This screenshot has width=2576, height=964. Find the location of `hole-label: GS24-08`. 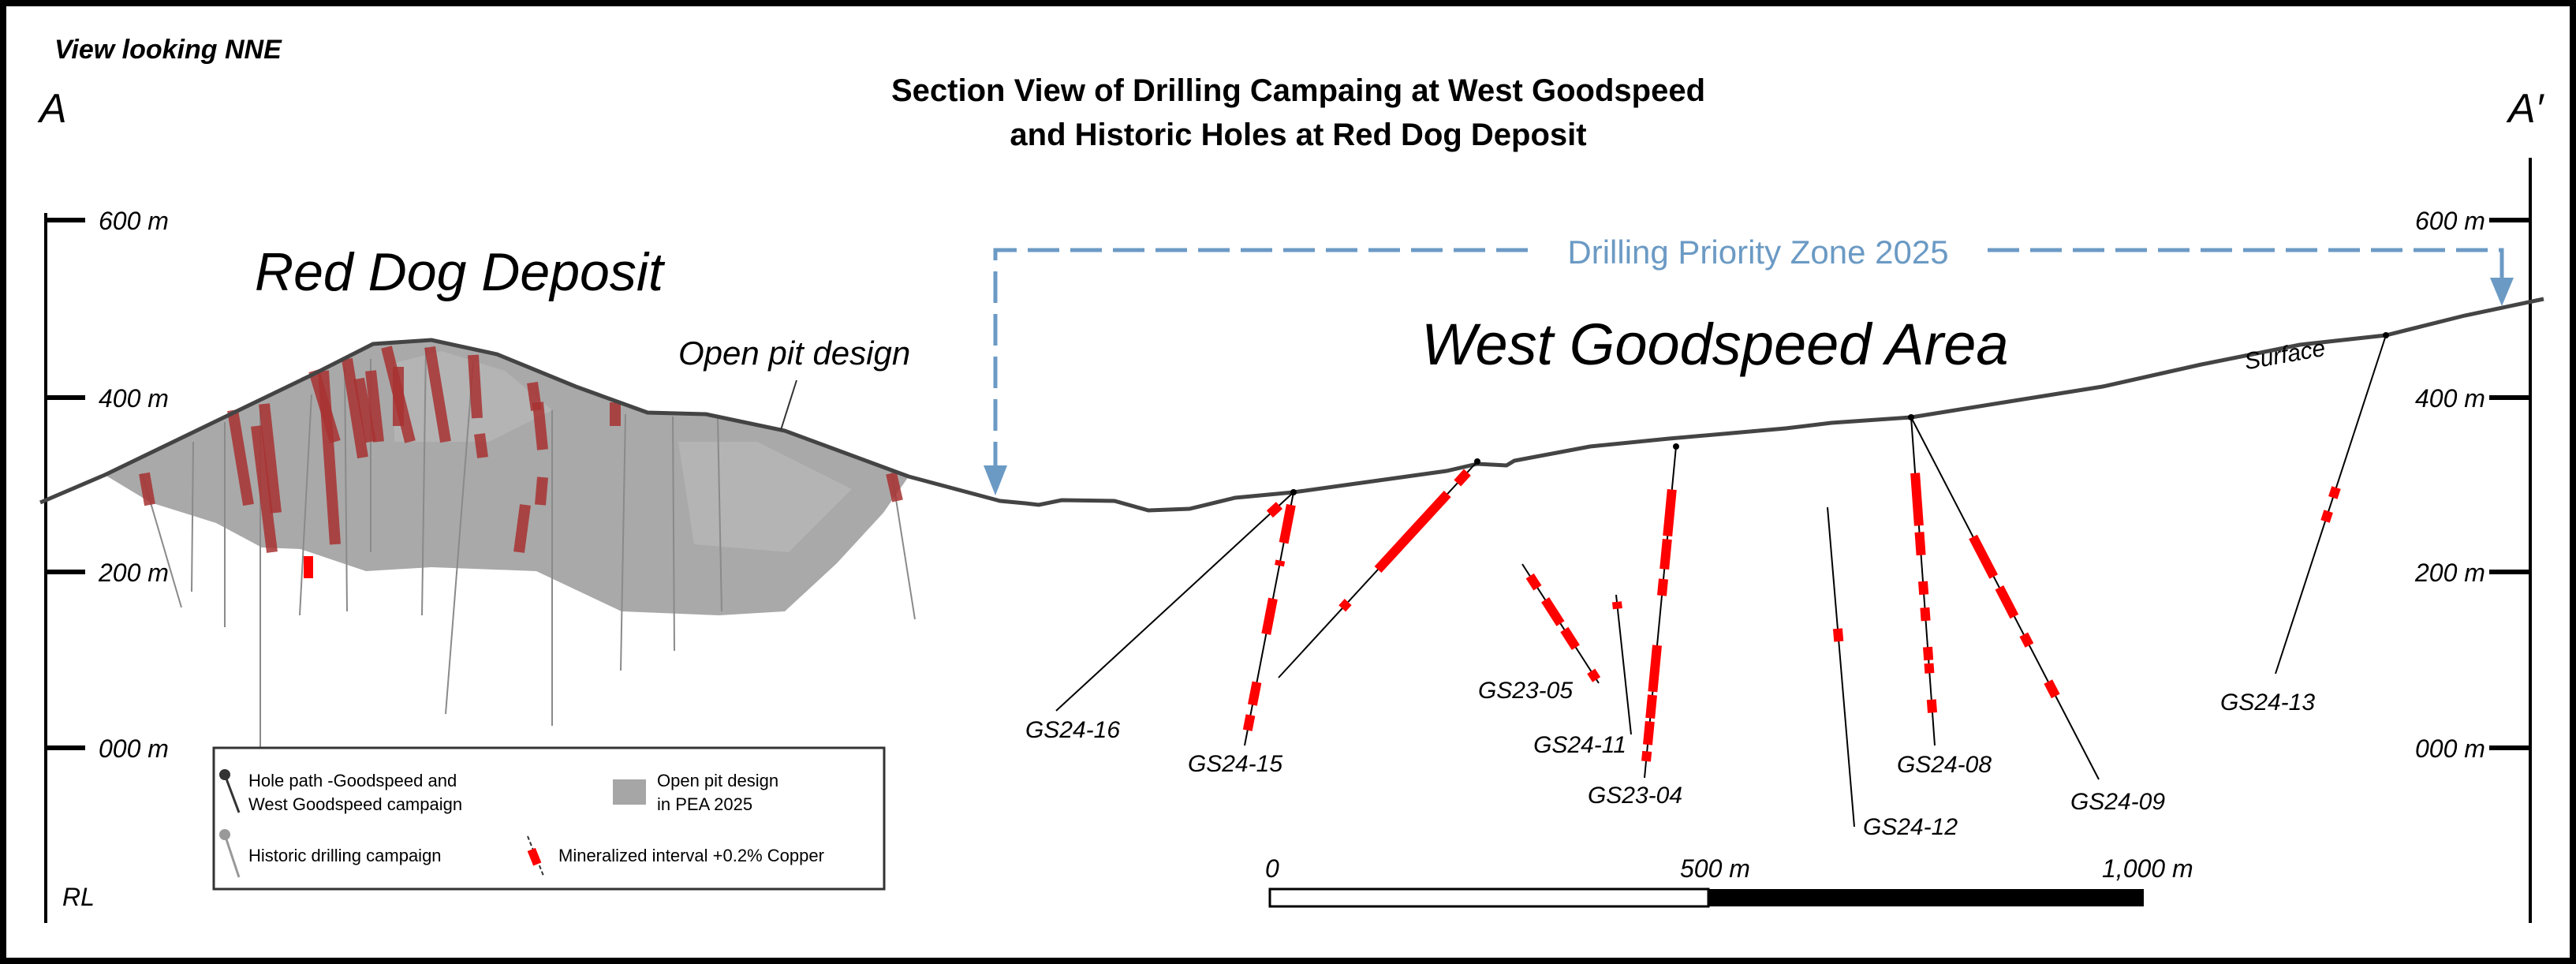

hole-label: GS24-08 is located at coordinates (1944, 765).